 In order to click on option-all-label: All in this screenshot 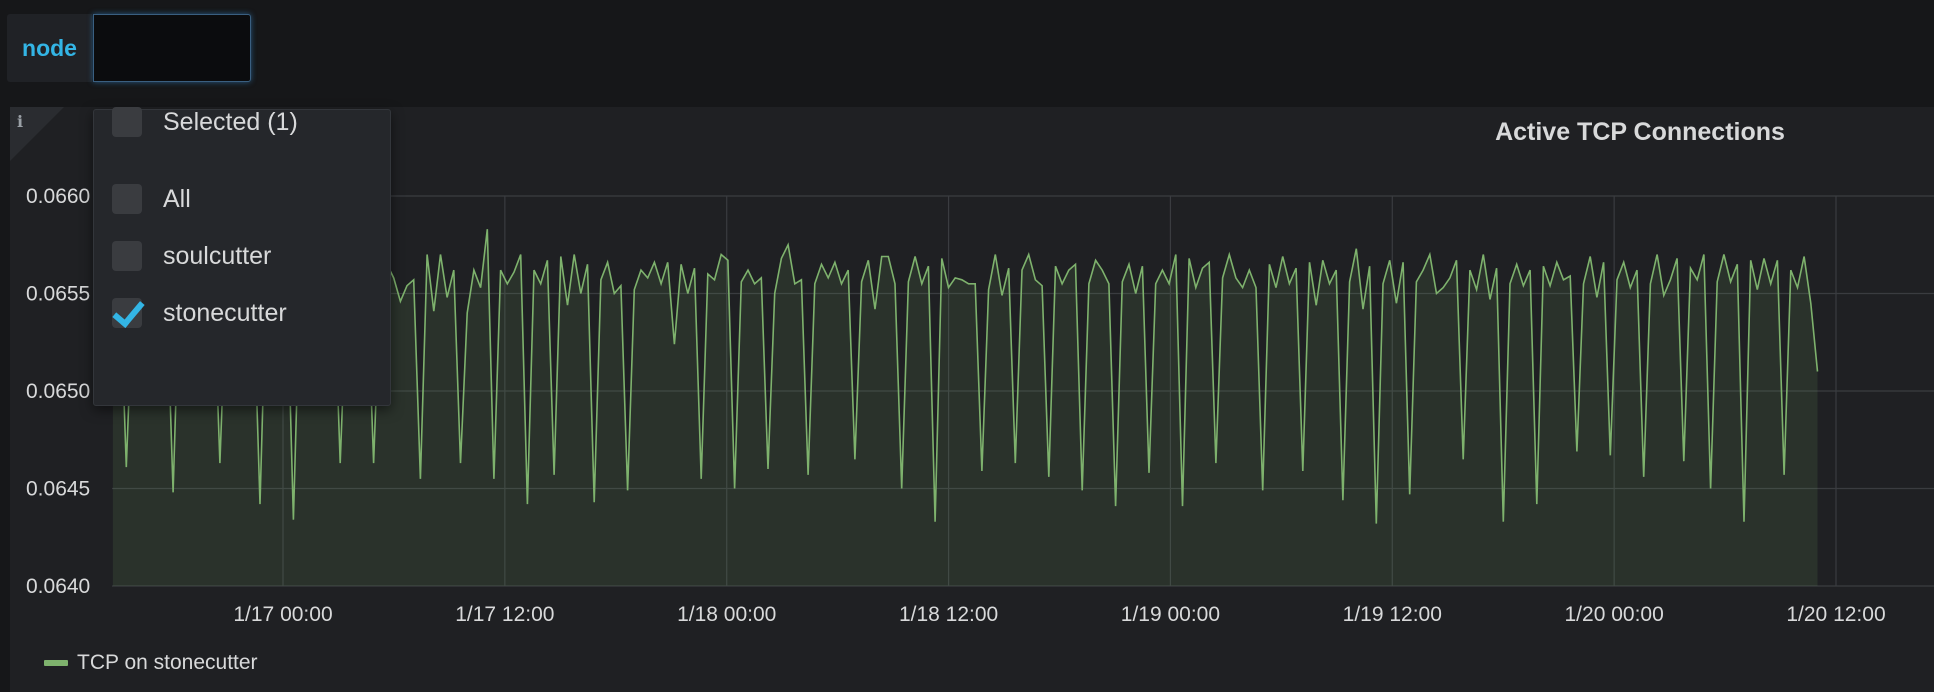, I will do `click(177, 198)`.